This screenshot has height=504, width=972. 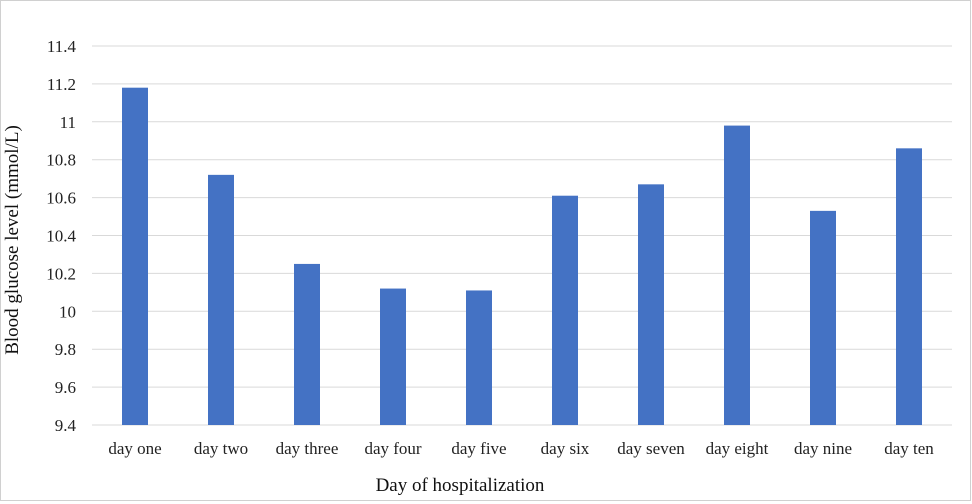 I want to click on x-tick-label: day six, so click(x=565, y=448).